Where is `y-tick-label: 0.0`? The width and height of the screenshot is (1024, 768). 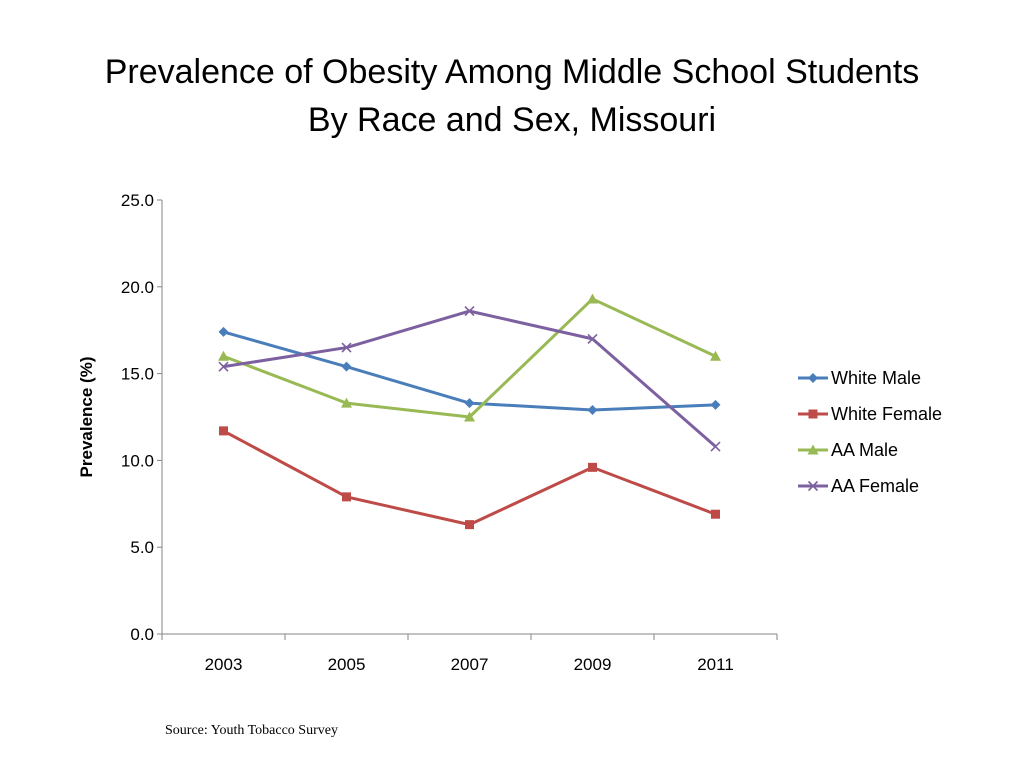 y-tick-label: 0.0 is located at coordinates (142, 634).